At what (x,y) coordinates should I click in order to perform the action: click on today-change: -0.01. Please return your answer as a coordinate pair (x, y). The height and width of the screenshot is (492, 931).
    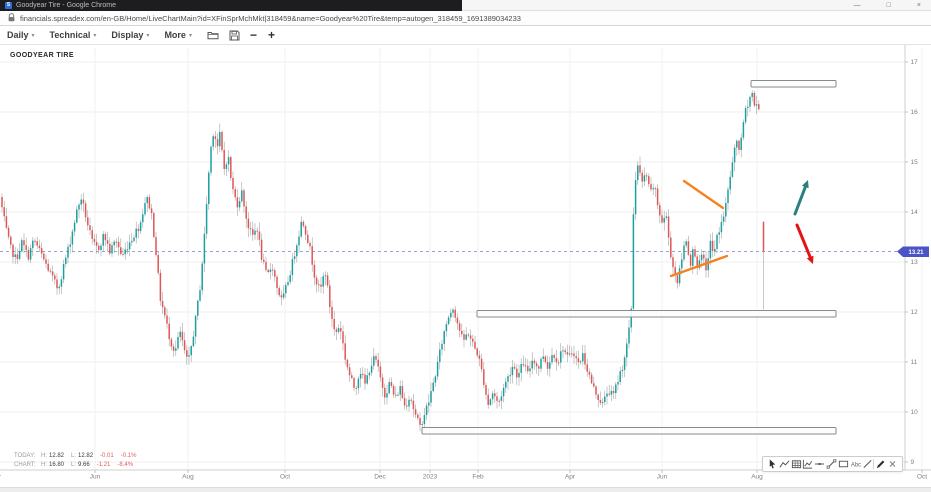
    Looking at the image, I should click on (107, 456).